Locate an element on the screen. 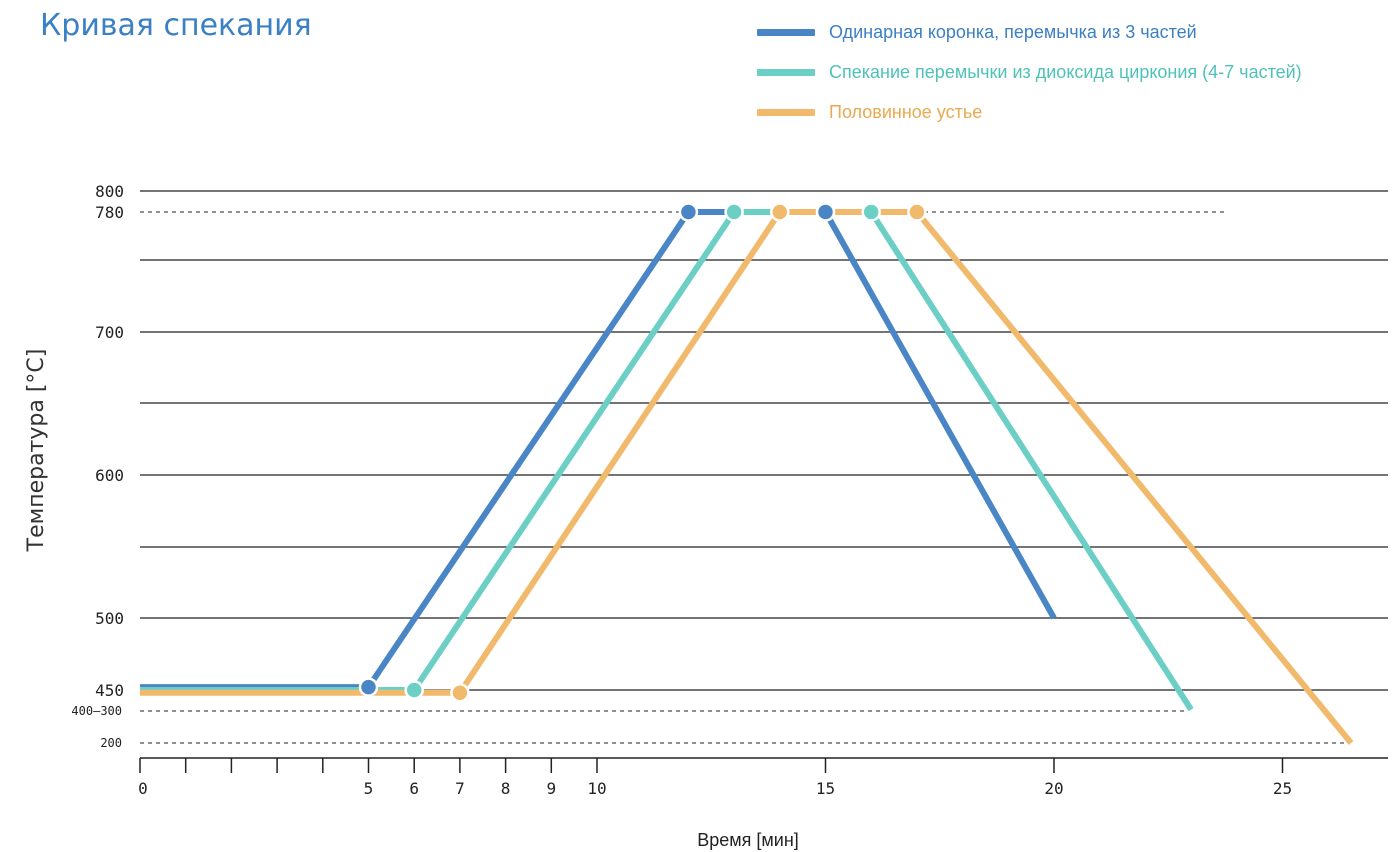 The width and height of the screenshot is (1393, 852). legend-item-series-1: Одинарная коронка, перемычка из 3 частей is located at coordinates (1029, 32).